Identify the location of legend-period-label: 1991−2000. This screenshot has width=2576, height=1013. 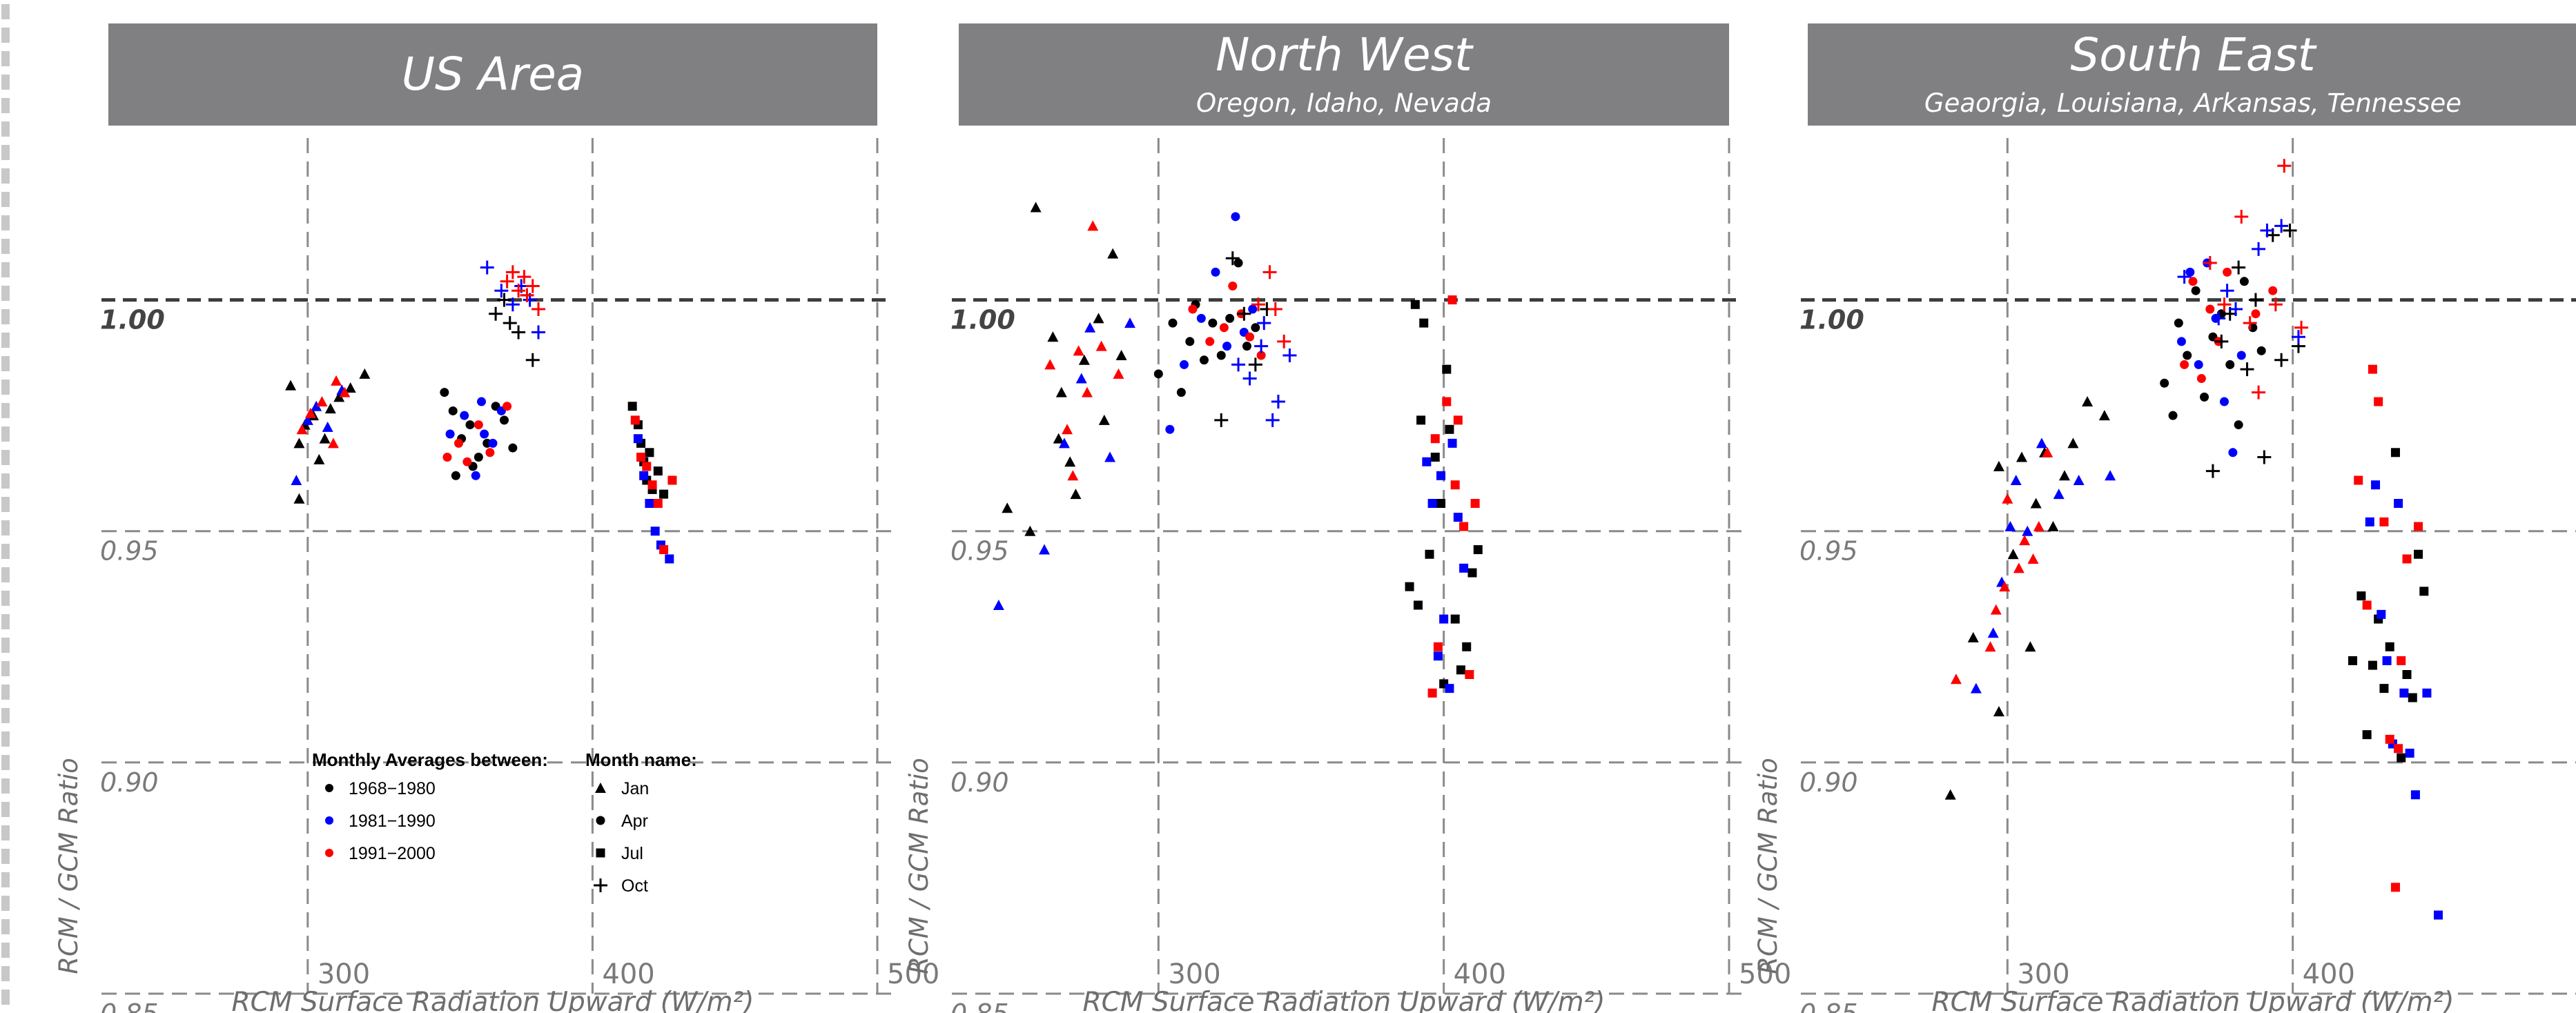
(392, 853).